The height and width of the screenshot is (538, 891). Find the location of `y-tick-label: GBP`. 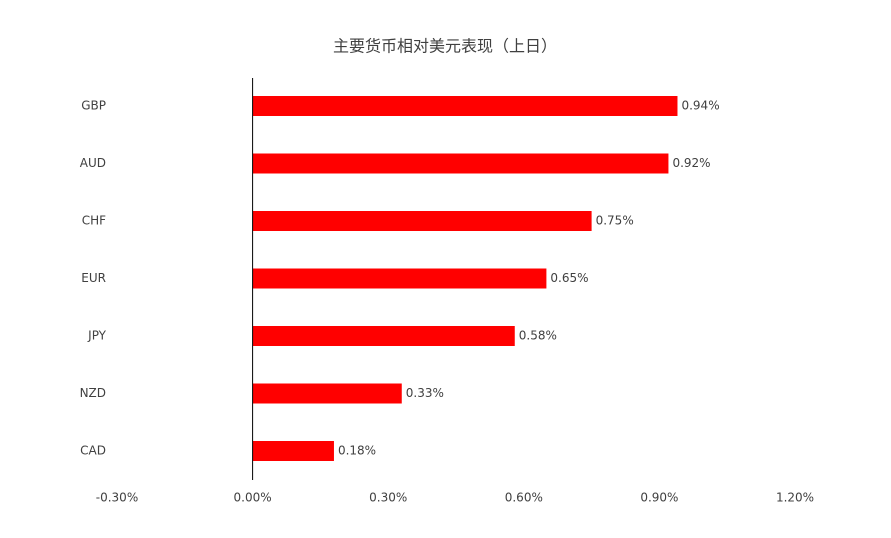

y-tick-label: GBP is located at coordinates (93, 106).